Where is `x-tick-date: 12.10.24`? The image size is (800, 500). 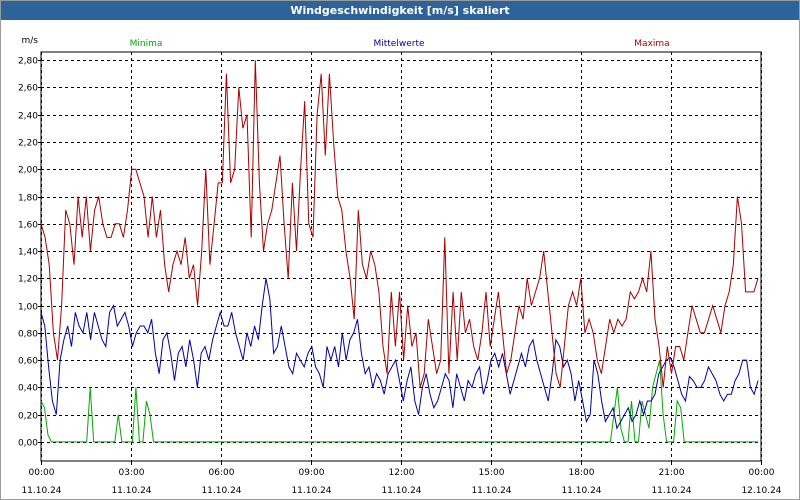 x-tick-date: 12.10.24 is located at coordinates (761, 491).